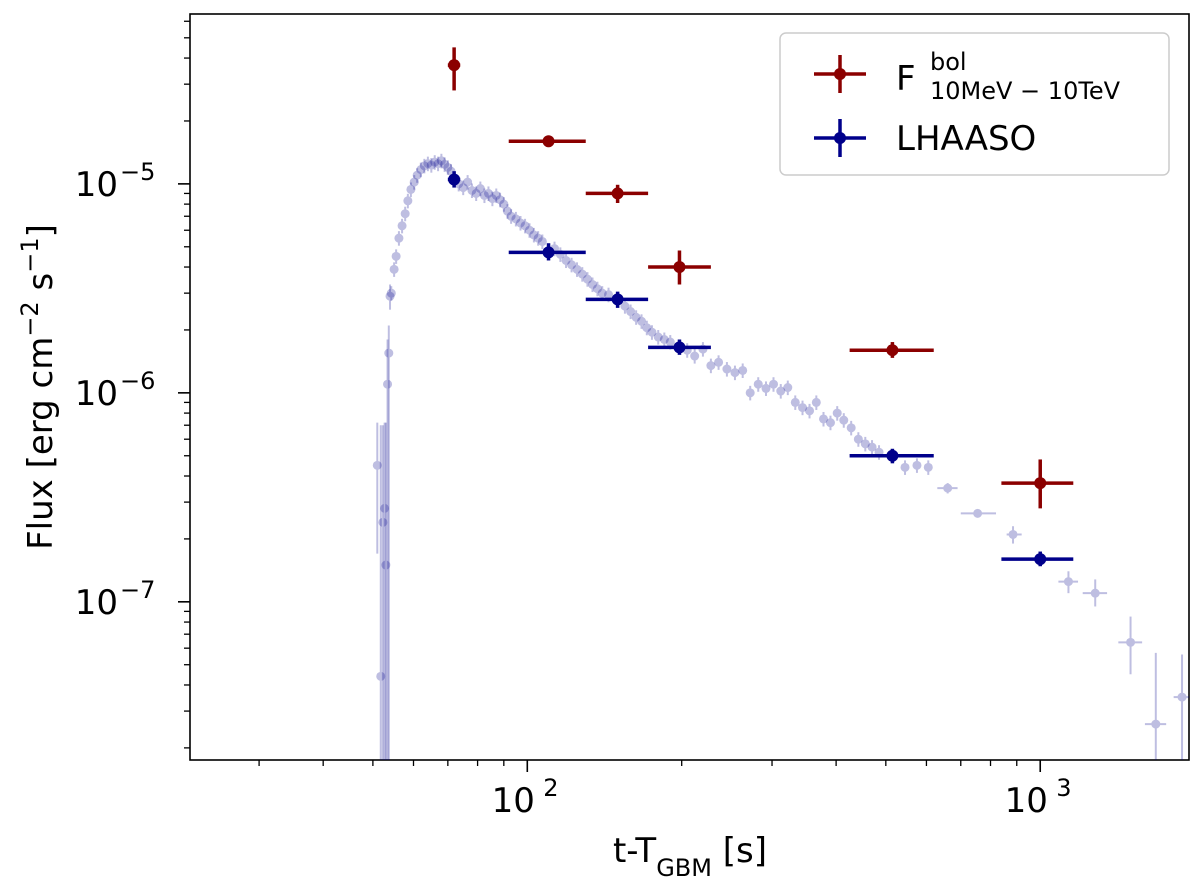 The width and height of the screenshot is (1200, 878). I want to click on legend: F bol 10MeV − 10TeV LHAASO, so click(974, 104).